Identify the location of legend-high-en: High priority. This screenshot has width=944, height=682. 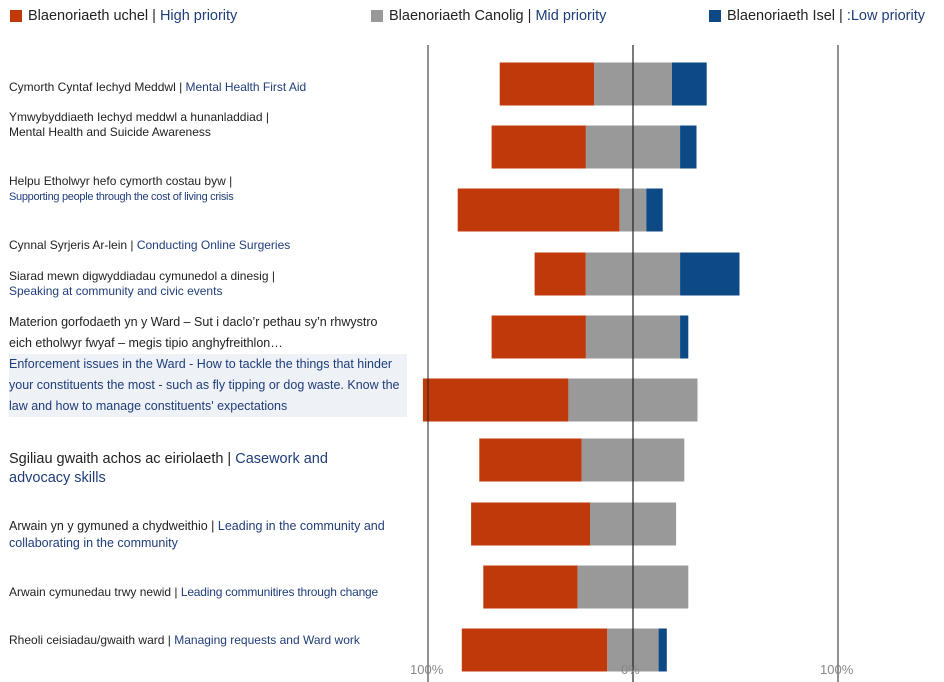
(198, 16).